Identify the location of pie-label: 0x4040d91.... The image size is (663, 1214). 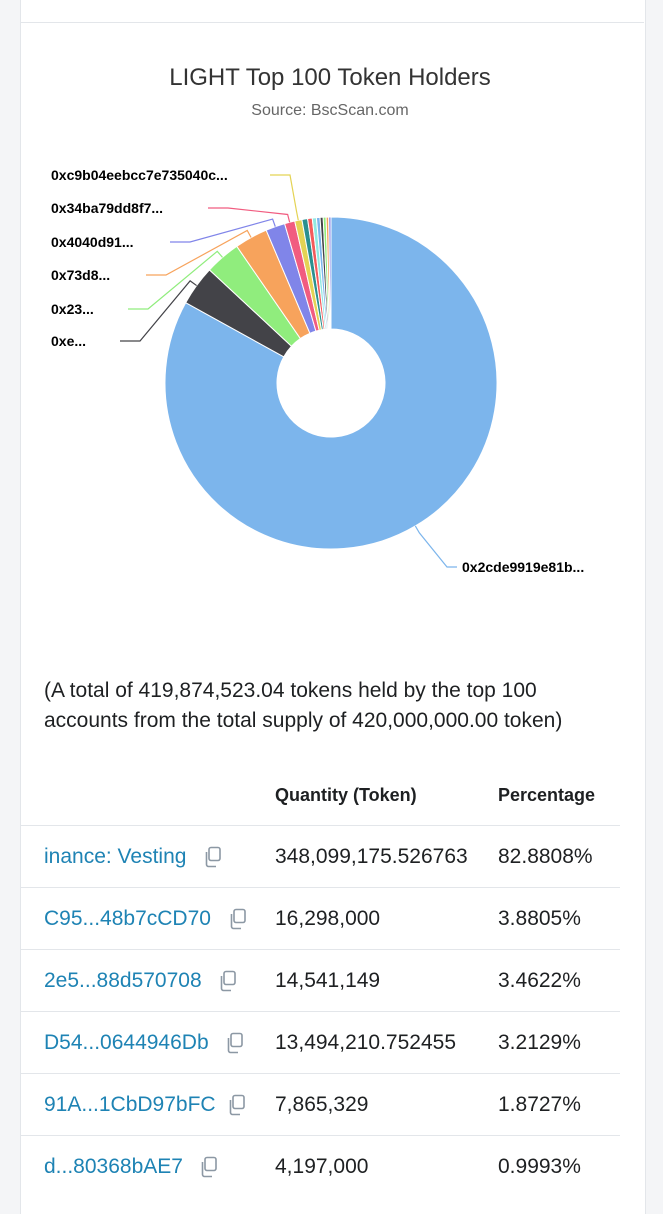
(92, 242).